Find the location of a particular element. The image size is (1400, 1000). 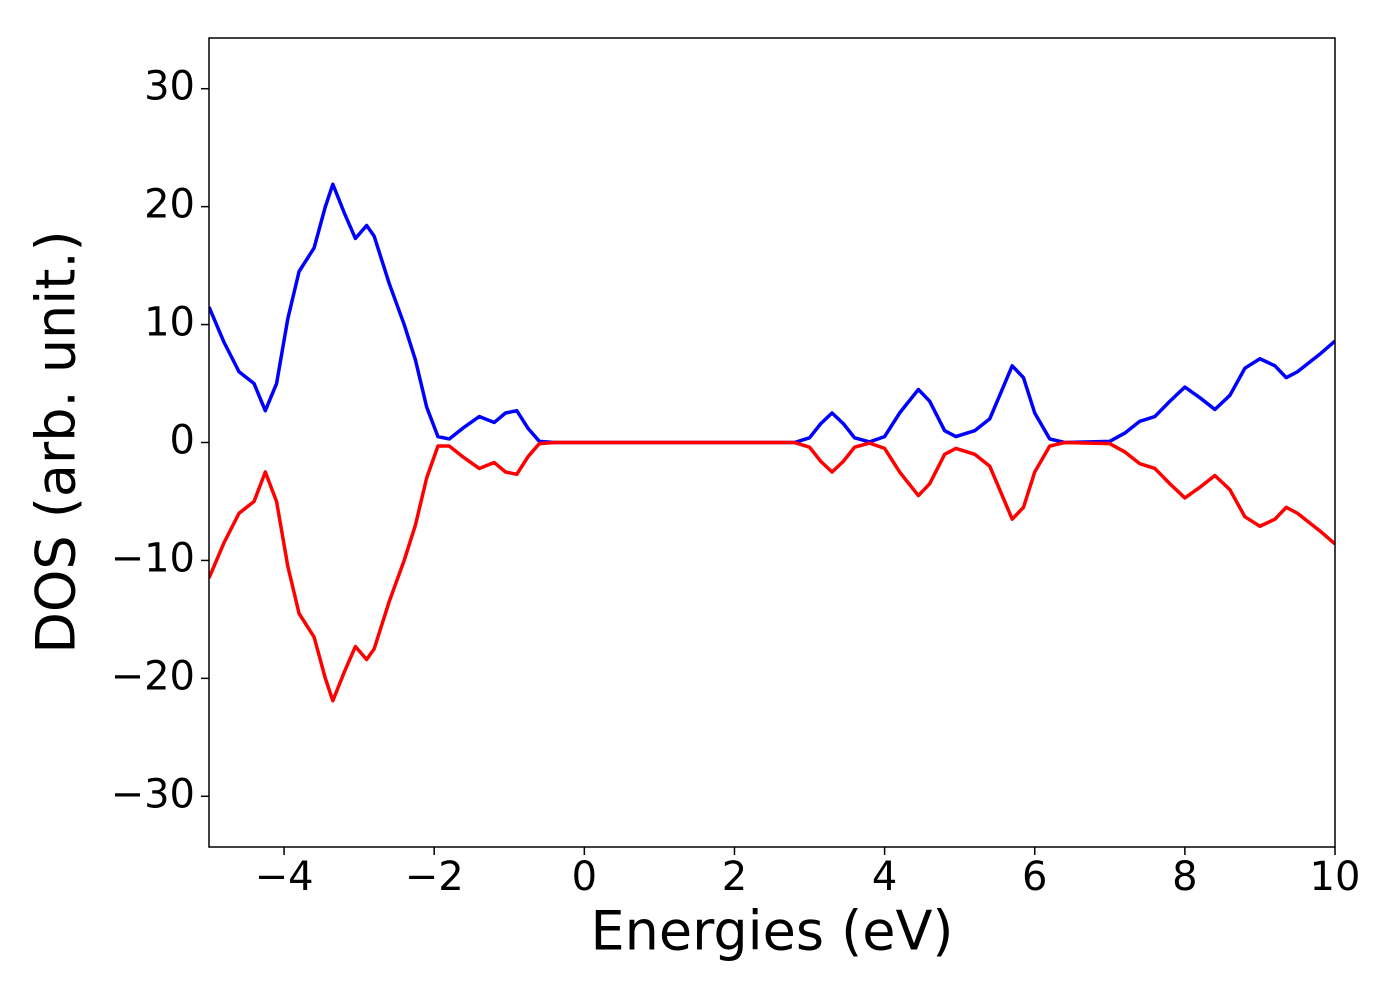

y-tick-label: −20 is located at coordinates (153, 676).